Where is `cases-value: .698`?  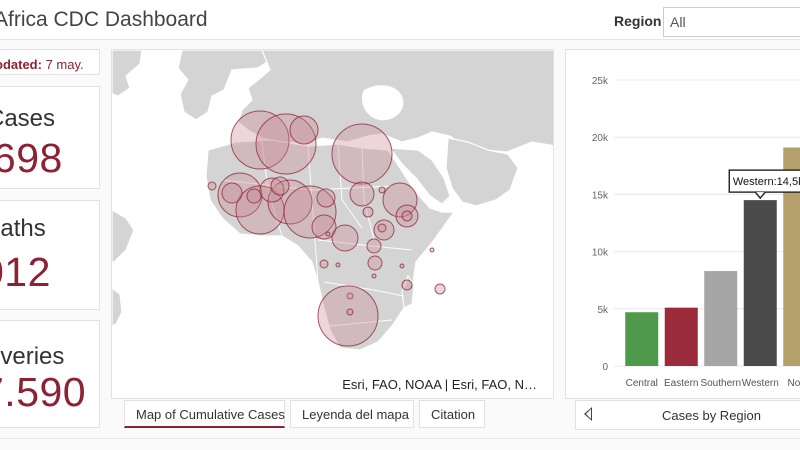 cases-value: .698 is located at coordinates (31, 158).